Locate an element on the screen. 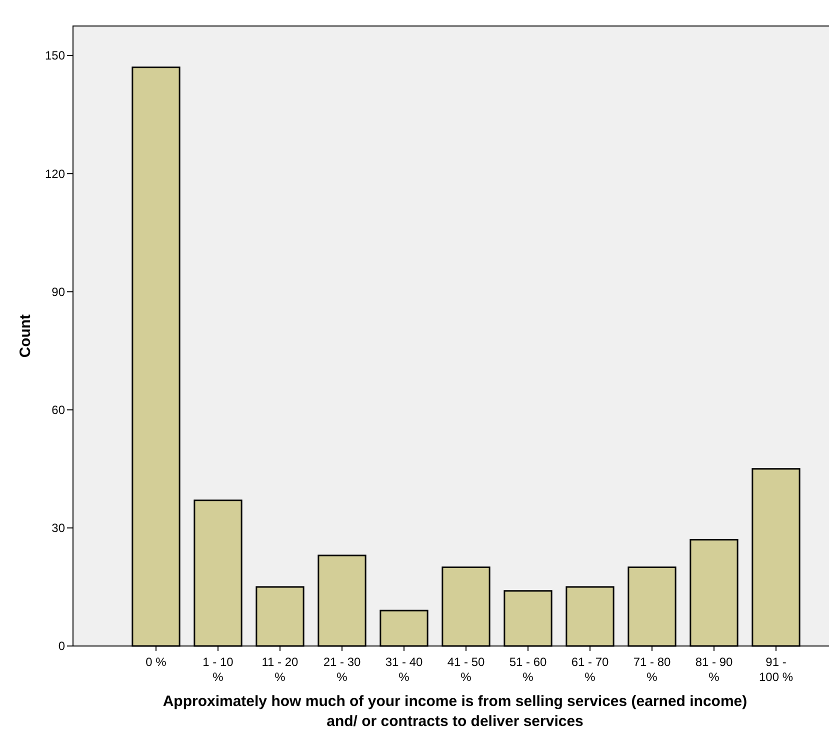 This screenshot has width=829, height=752. y-tick-label: 0 is located at coordinates (62, 646).